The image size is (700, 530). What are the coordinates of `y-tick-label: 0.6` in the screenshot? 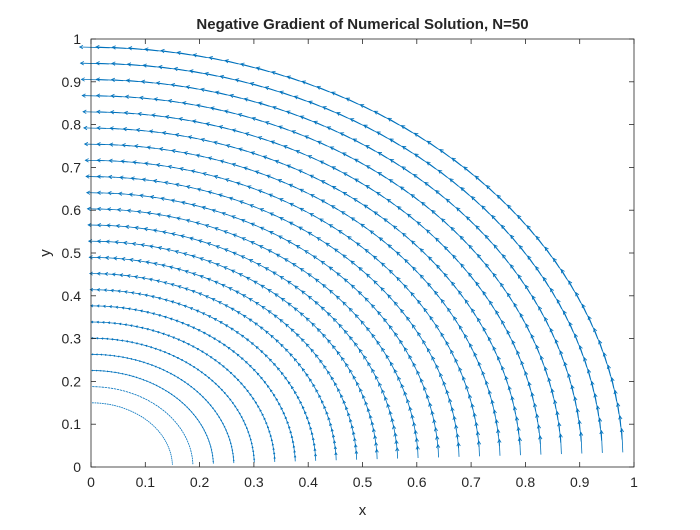 It's located at (72, 210).